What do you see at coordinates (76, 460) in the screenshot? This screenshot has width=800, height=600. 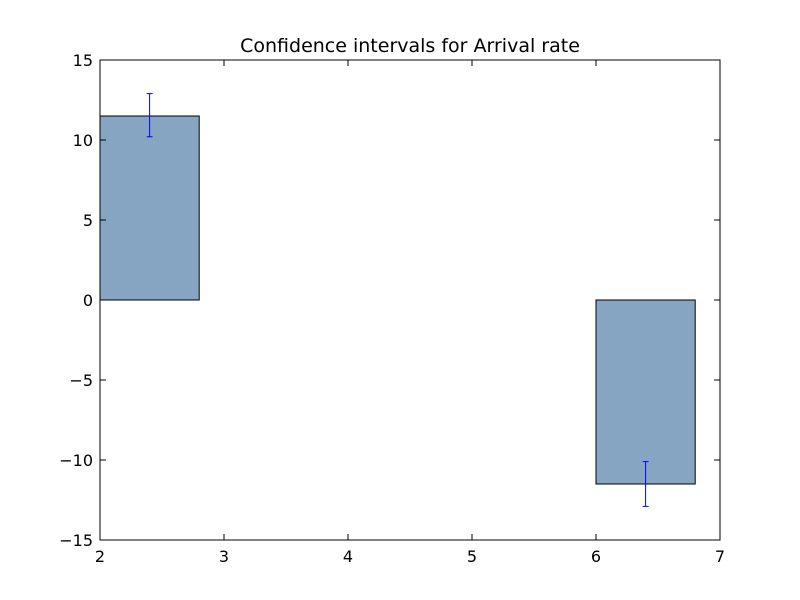 I see `y-tick-label: −10` at bounding box center [76, 460].